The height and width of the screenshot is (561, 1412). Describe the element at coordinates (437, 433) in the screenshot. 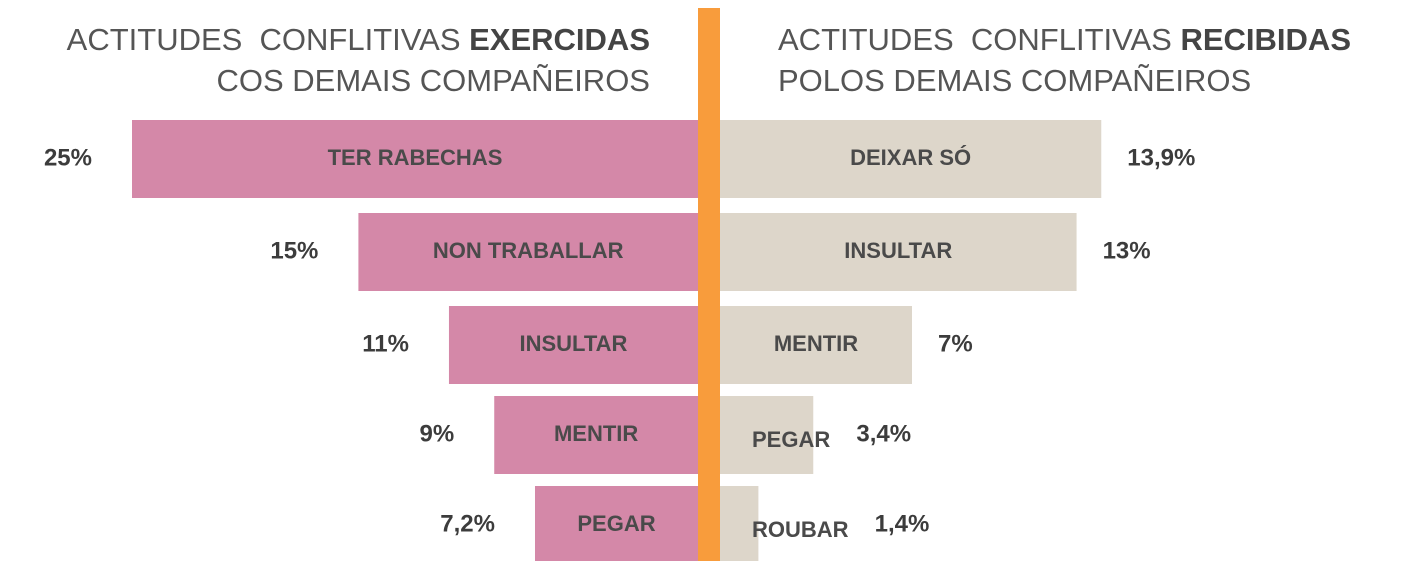

I see `value-label: 9%` at that location.